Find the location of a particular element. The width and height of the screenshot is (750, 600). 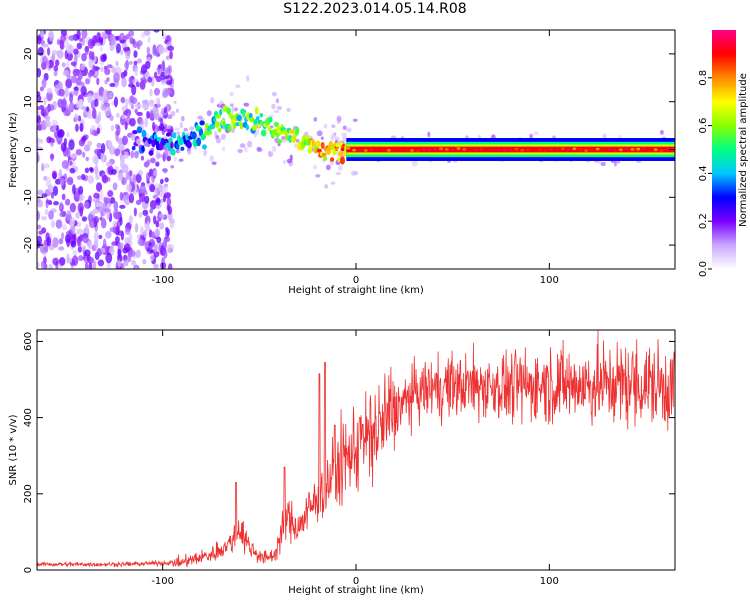

snr-y-tick-label: 200 is located at coordinates (28, 493).